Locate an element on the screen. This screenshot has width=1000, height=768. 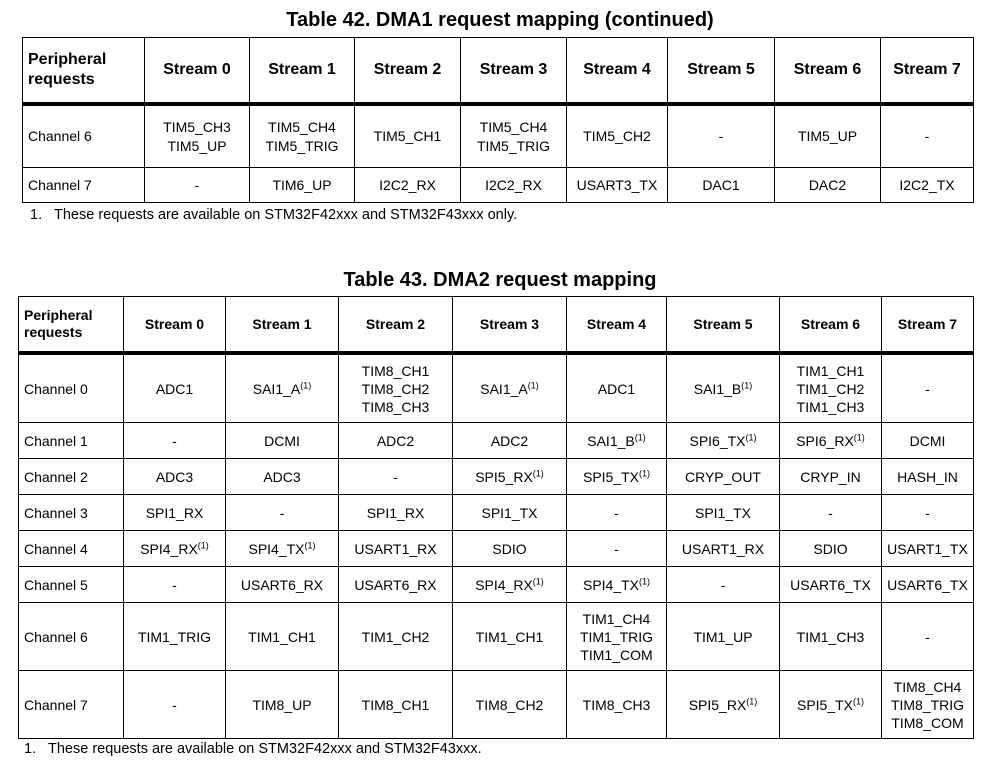
cell-text: SPI5_TX(1) is located at coordinates (616, 477).